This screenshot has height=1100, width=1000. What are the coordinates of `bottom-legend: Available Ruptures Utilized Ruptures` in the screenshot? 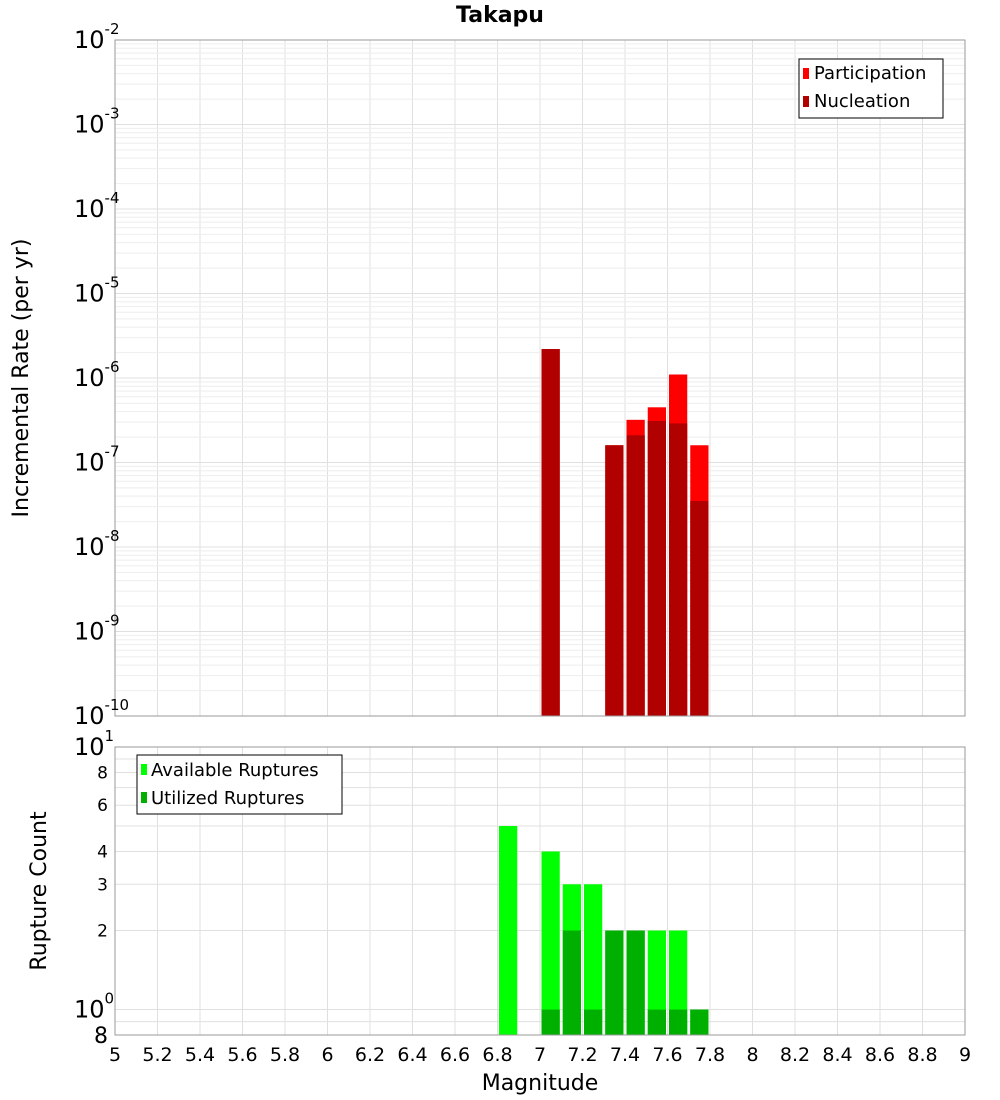 It's located at (239, 784).